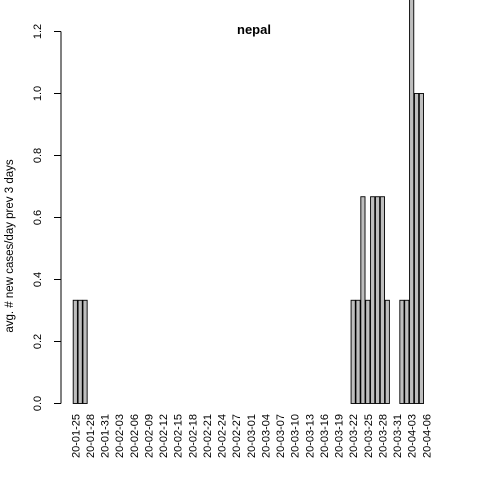  Describe the element at coordinates (149, 436) in the screenshot. I see `x-tick-label: 20-02-09` at that location.